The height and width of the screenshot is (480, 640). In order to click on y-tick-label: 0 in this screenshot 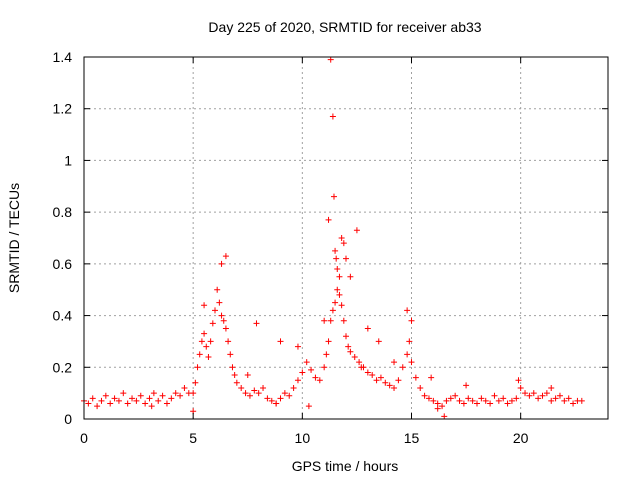, I will do `click(68, 419)`.